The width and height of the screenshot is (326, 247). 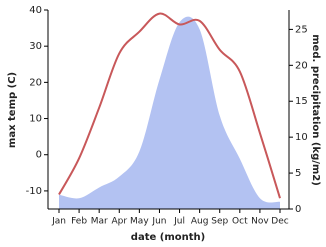 I want to click on y2-tick-label: 5, so click(x=298, y=173).